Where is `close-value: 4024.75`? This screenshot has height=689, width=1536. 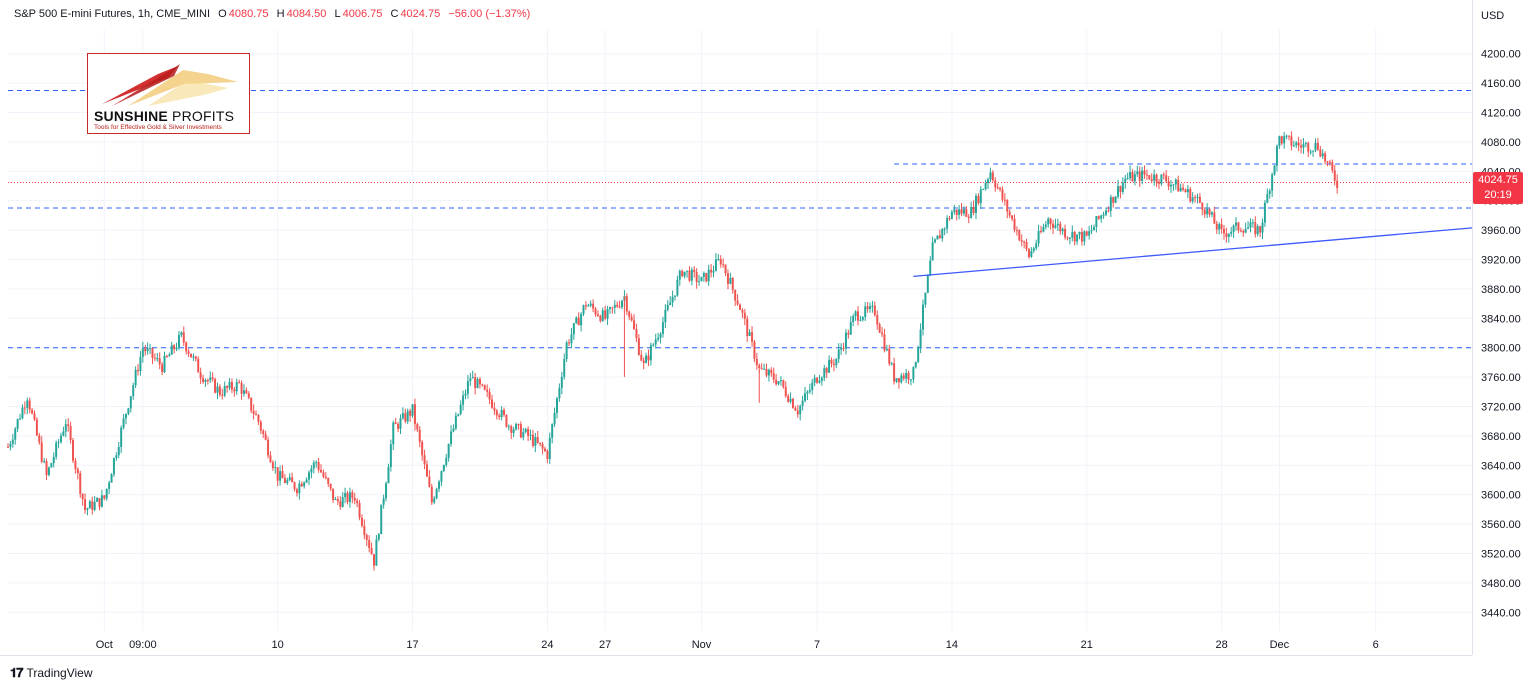 close-value: 4024.75 is located at coordinates (420, 14).